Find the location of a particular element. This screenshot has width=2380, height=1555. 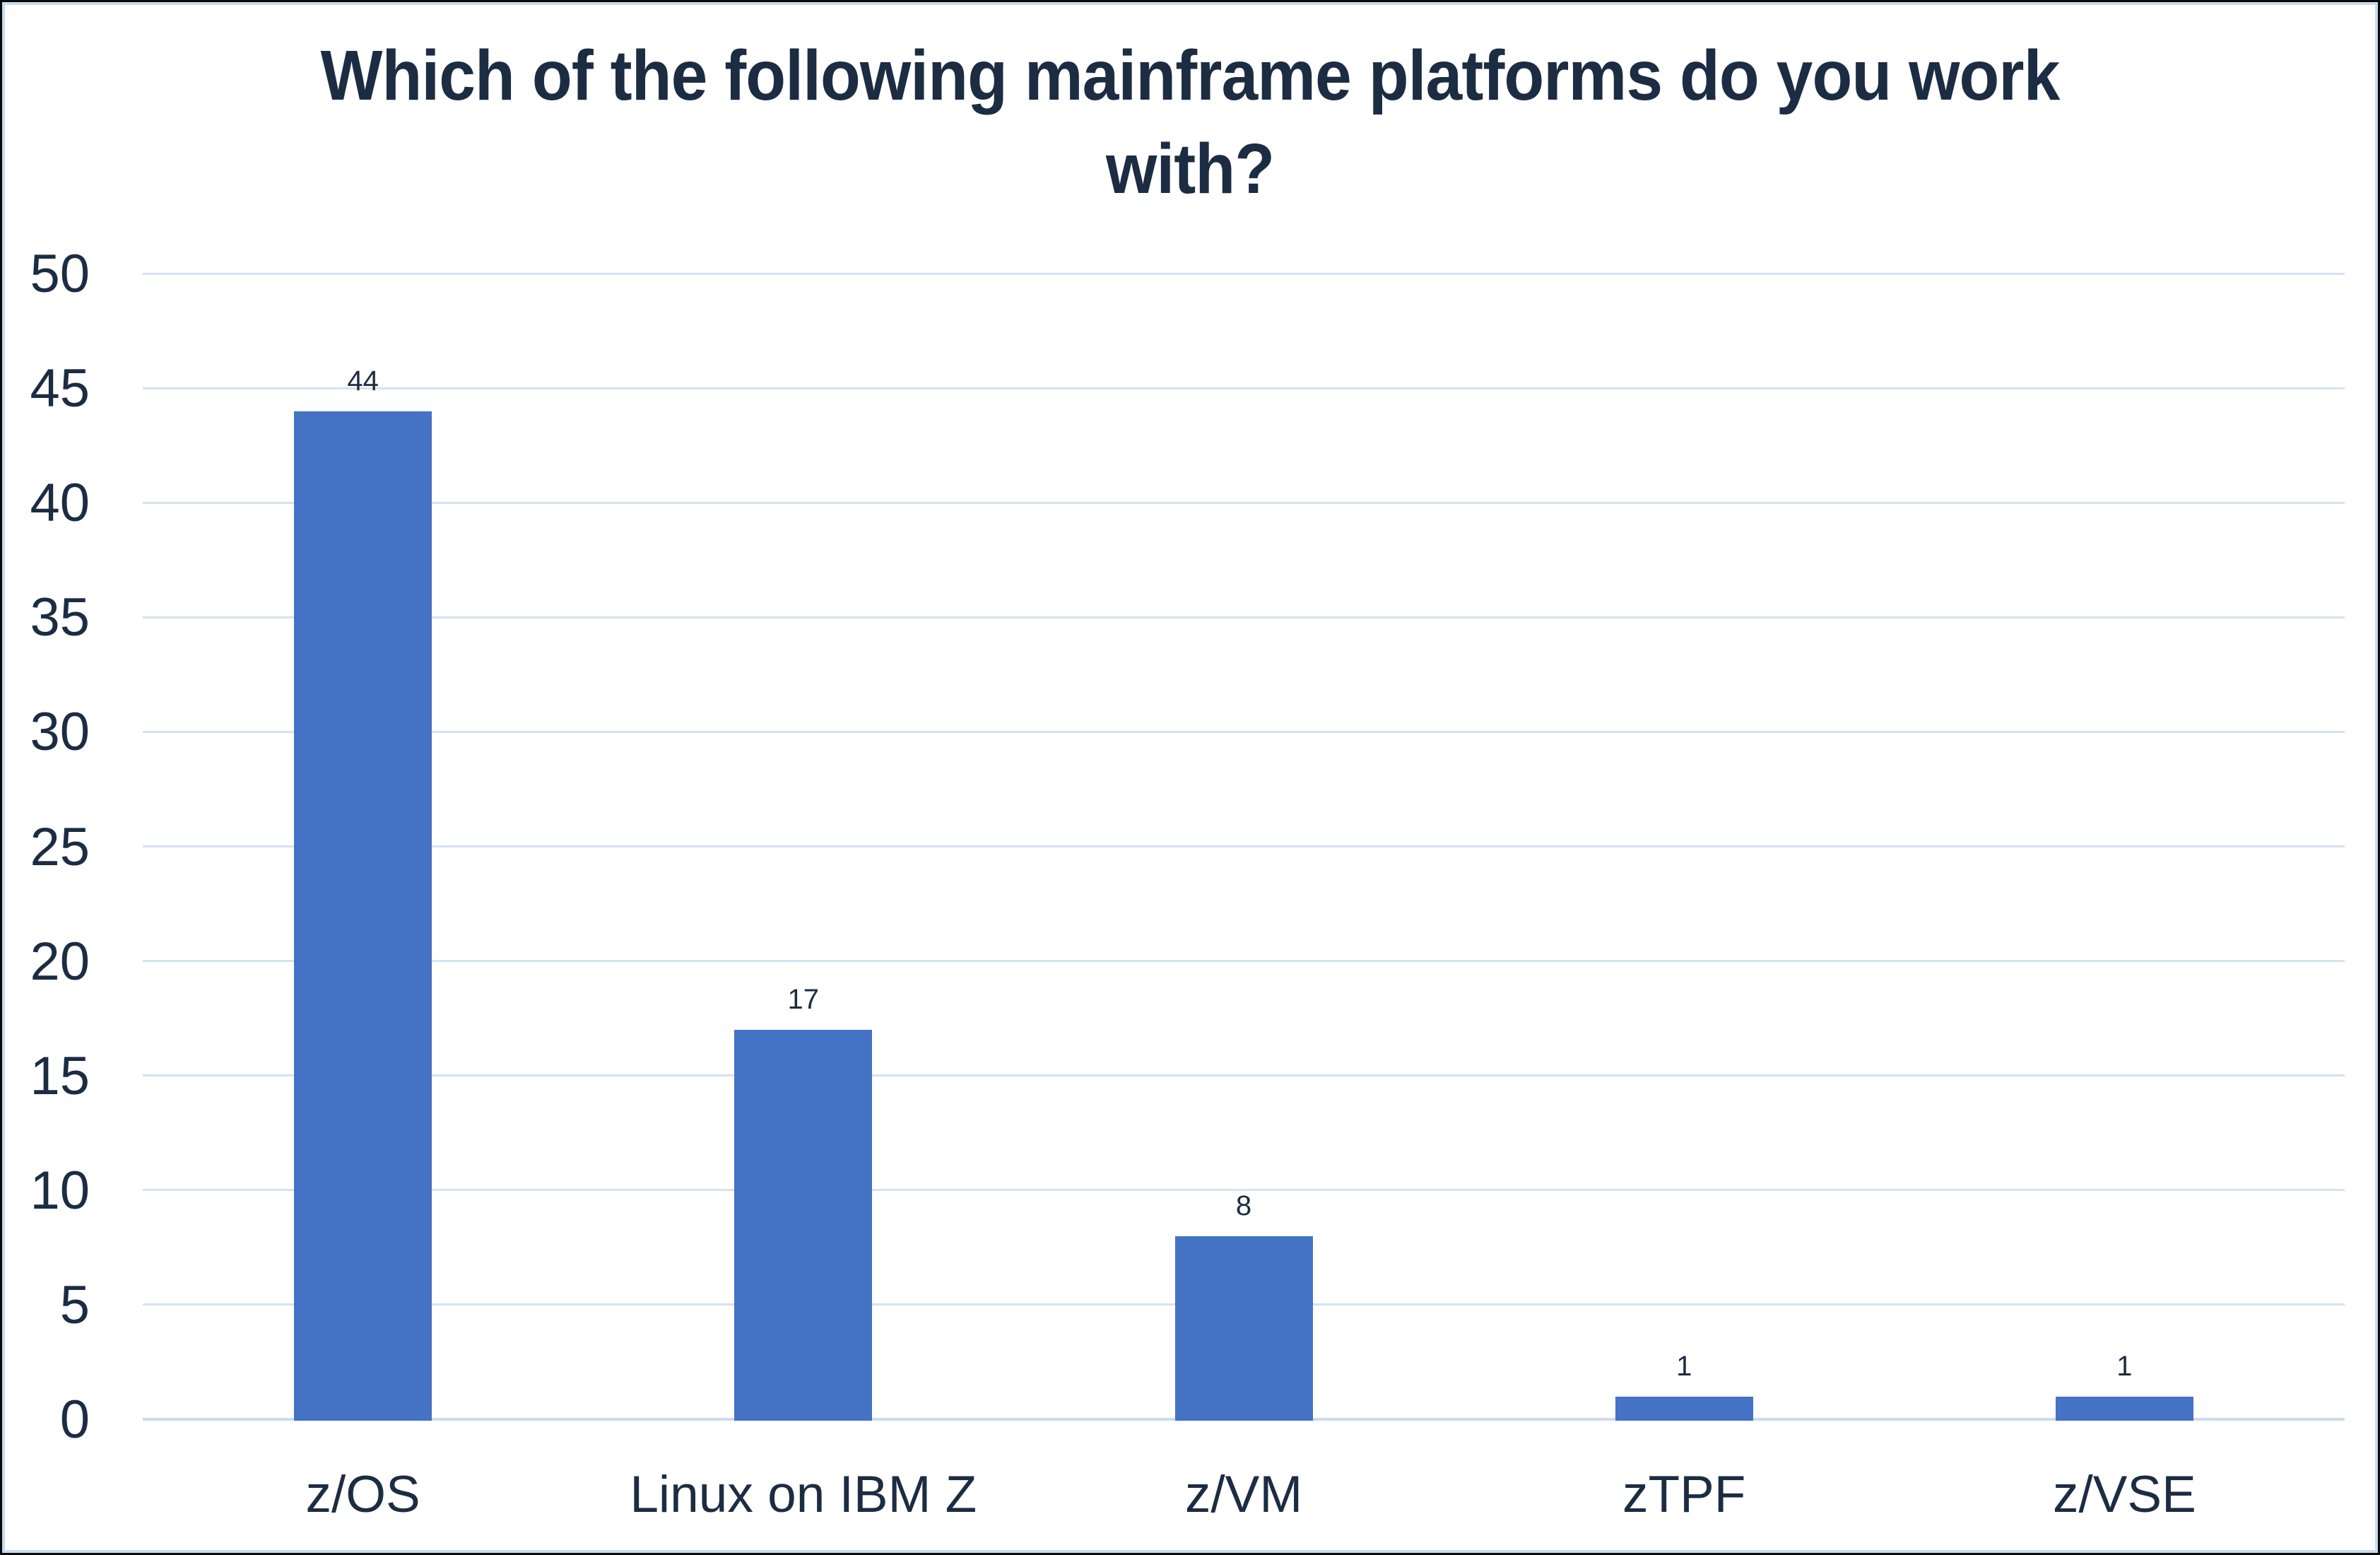

x-axis-category-label-z-vse: z/VSE is located at coordinates (2124, 1494).